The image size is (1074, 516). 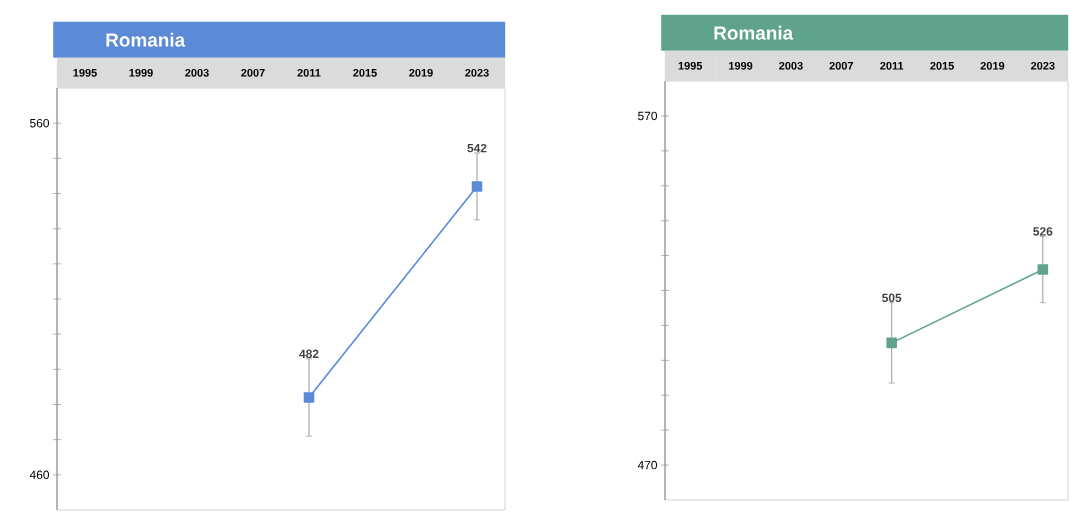 What do you see at coordinates (309, 354) in the screenshot?
I see `data-label: 482` at bounding box center [309, 354].